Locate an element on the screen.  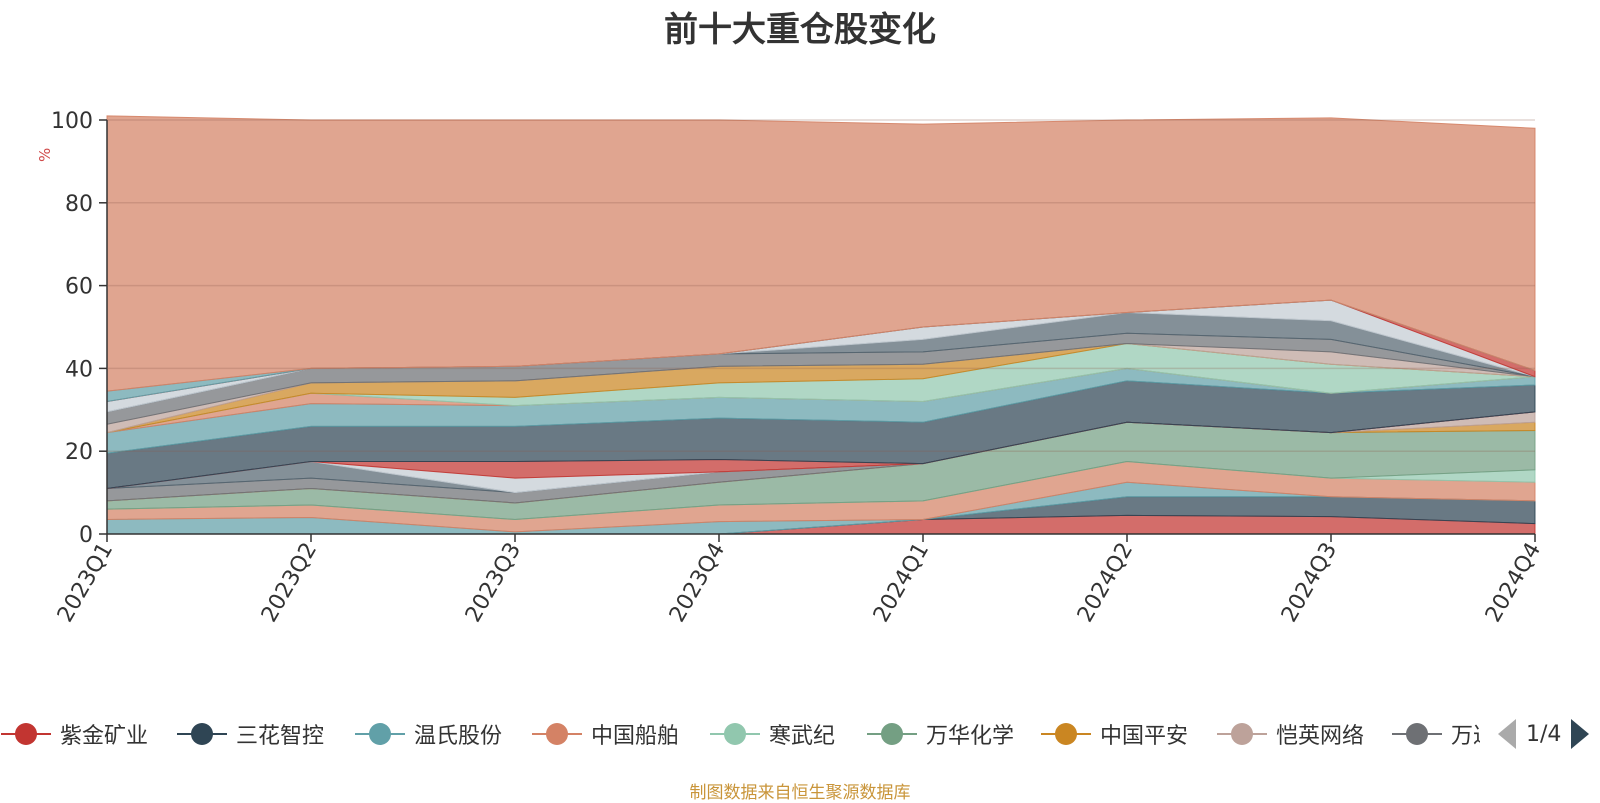
x-tick-label: 2023Q4 is located at coordinates (697, 583).